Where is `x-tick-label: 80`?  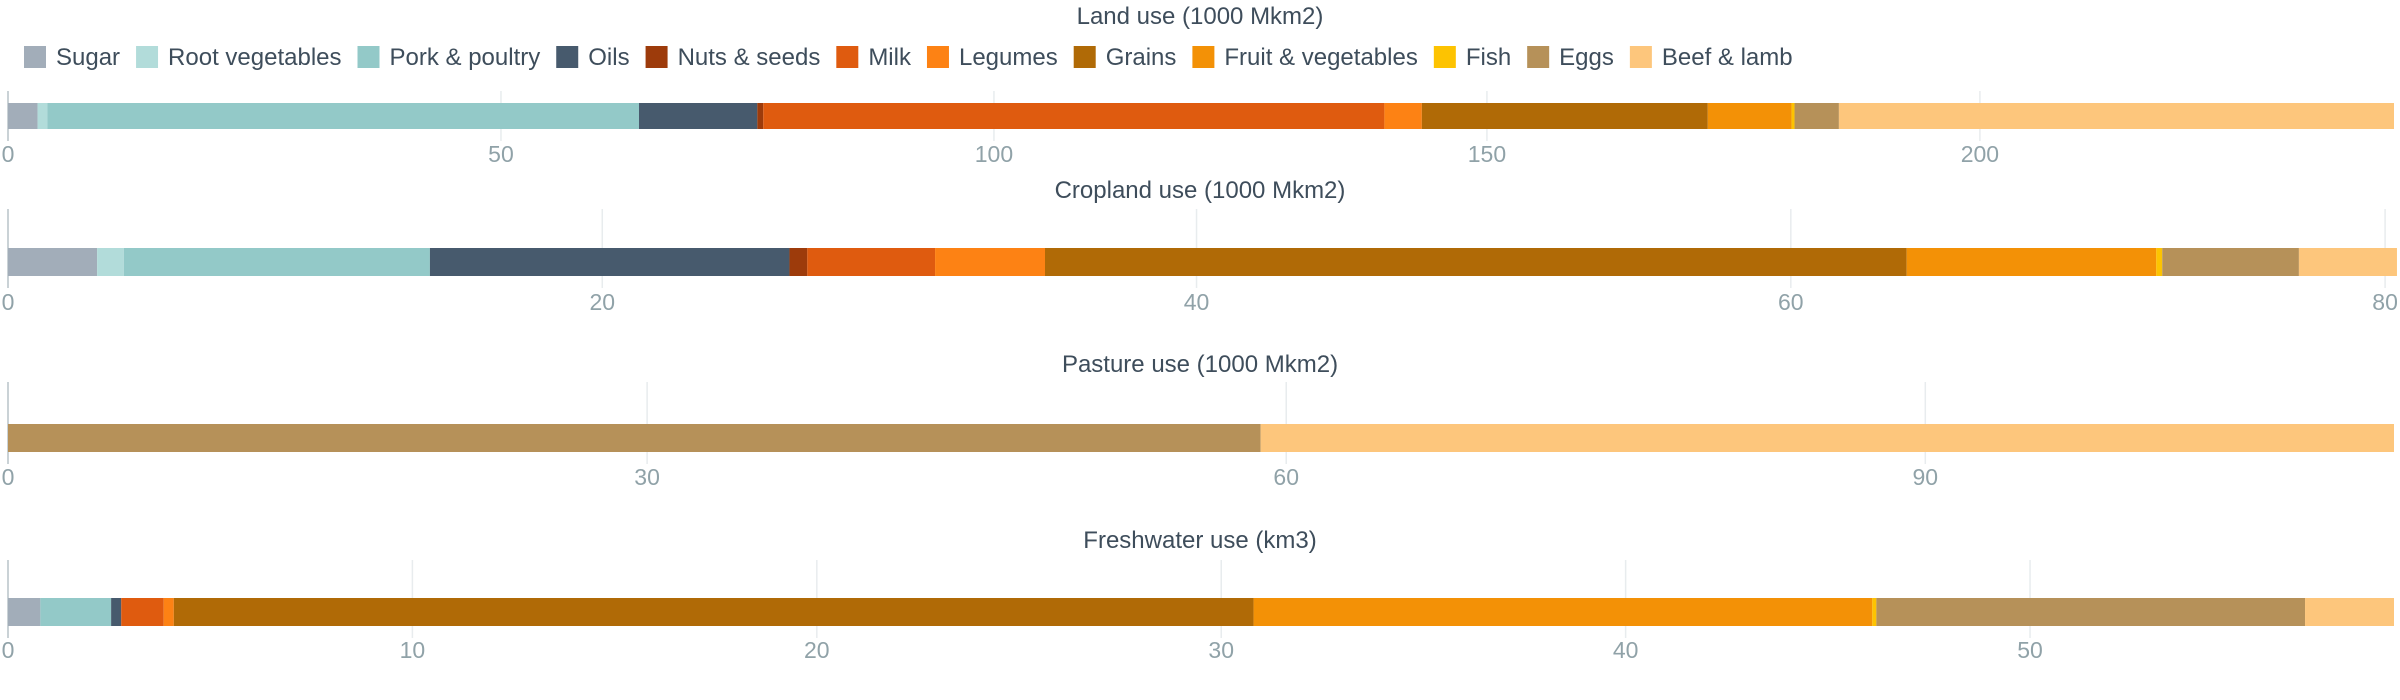
x-tick-label: 80 is located at coordinates (2385, 302).